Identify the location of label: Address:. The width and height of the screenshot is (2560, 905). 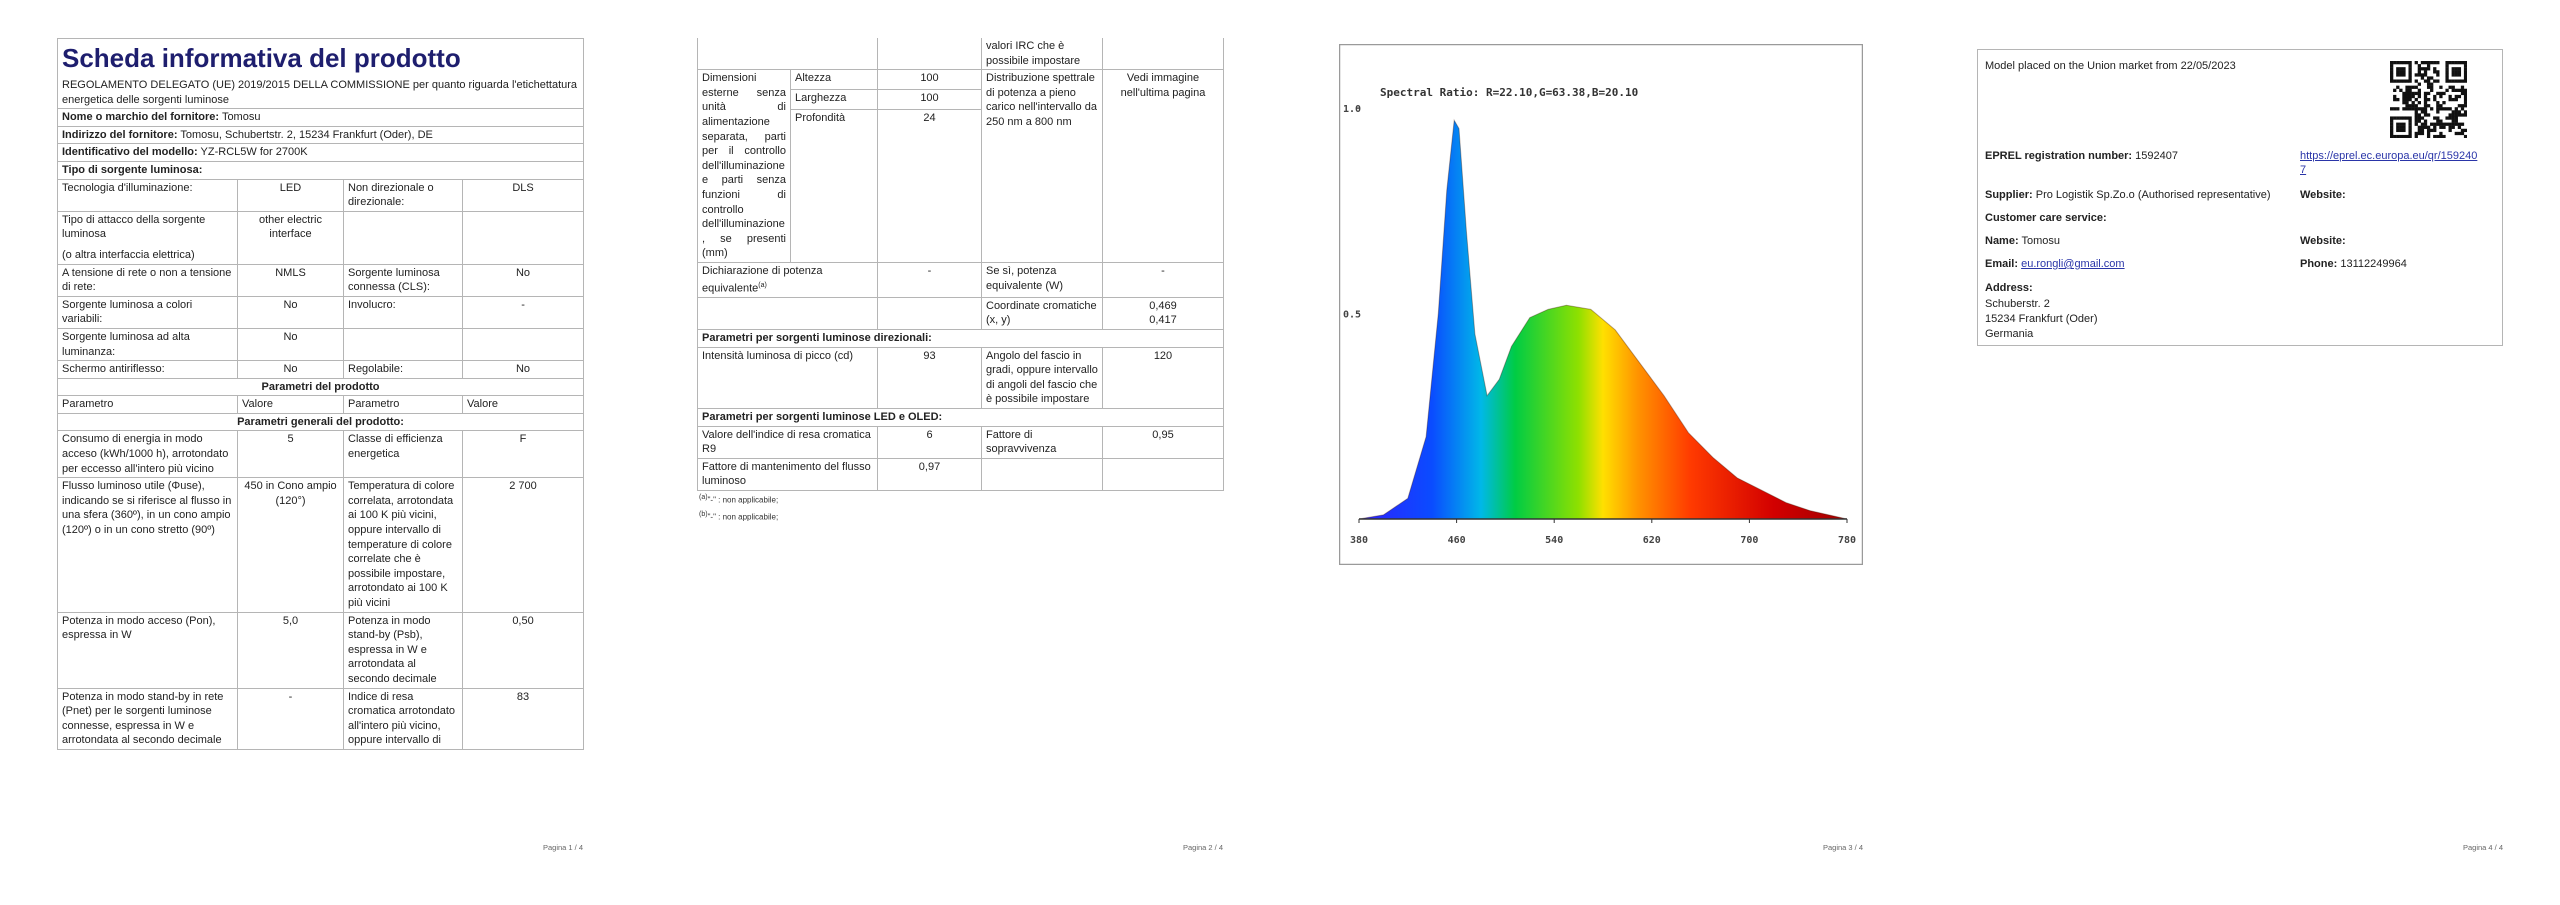
(2009, 288).